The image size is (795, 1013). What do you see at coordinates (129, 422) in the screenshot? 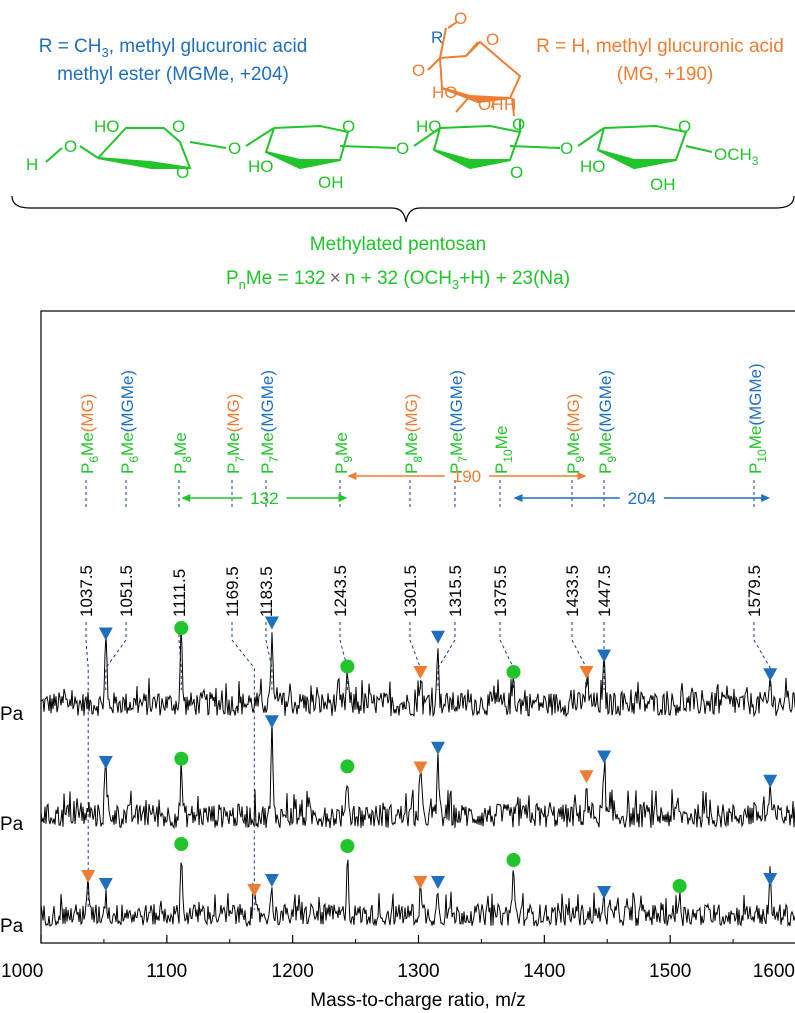
I see `peak-label: P6Me(MGMe)` at bounding box center [129, 422].